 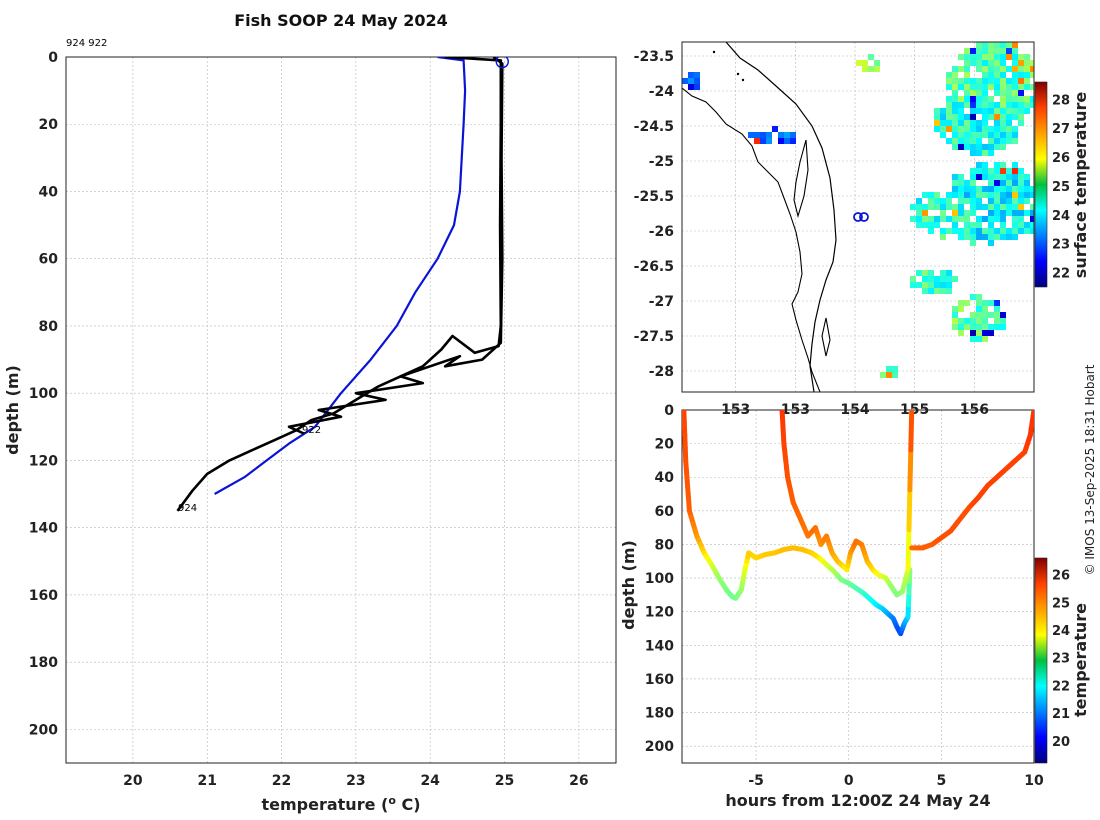 I want to click on vessel-position-marker, so click(x=861, y=217).